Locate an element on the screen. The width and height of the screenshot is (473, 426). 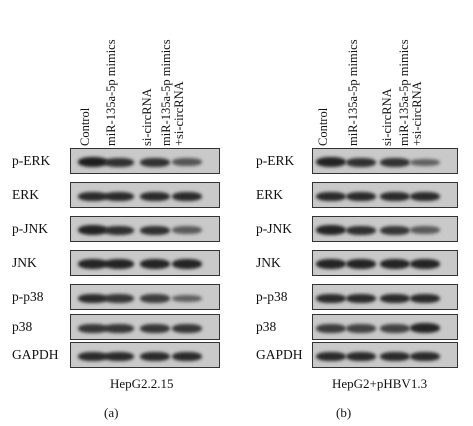
protein-label: p38 is located at coordinates (266, 326).